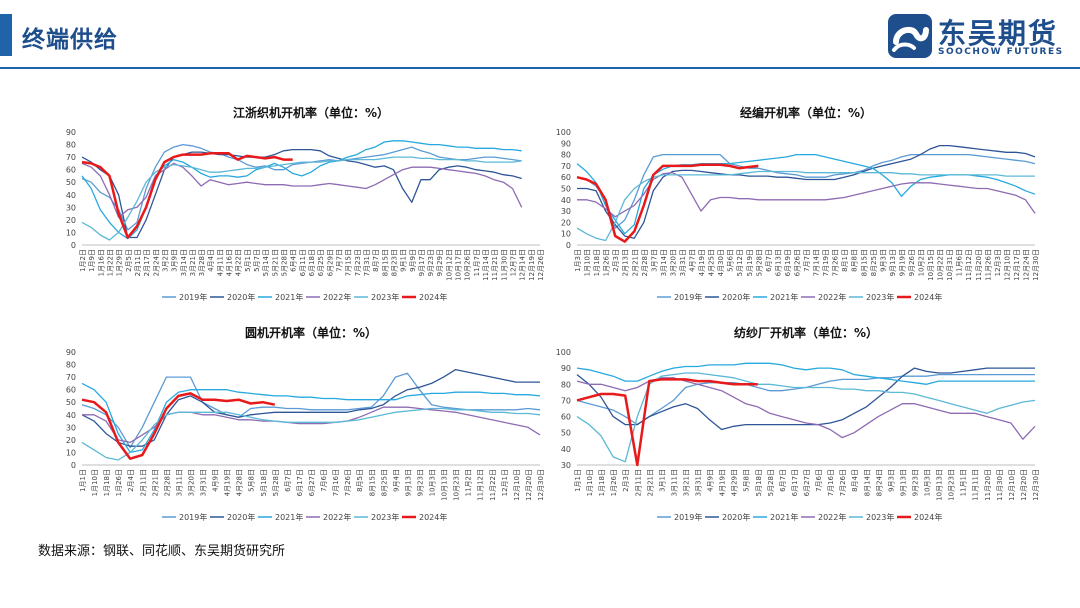 The height and width of the screenshot is (608, 1080). I want to click on series-line-2020年, so click(806, 191).